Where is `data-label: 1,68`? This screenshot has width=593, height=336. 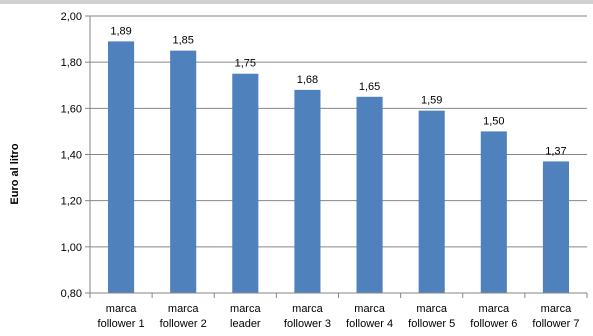 data-label: 1,68 is located at coordinates (307, 80).